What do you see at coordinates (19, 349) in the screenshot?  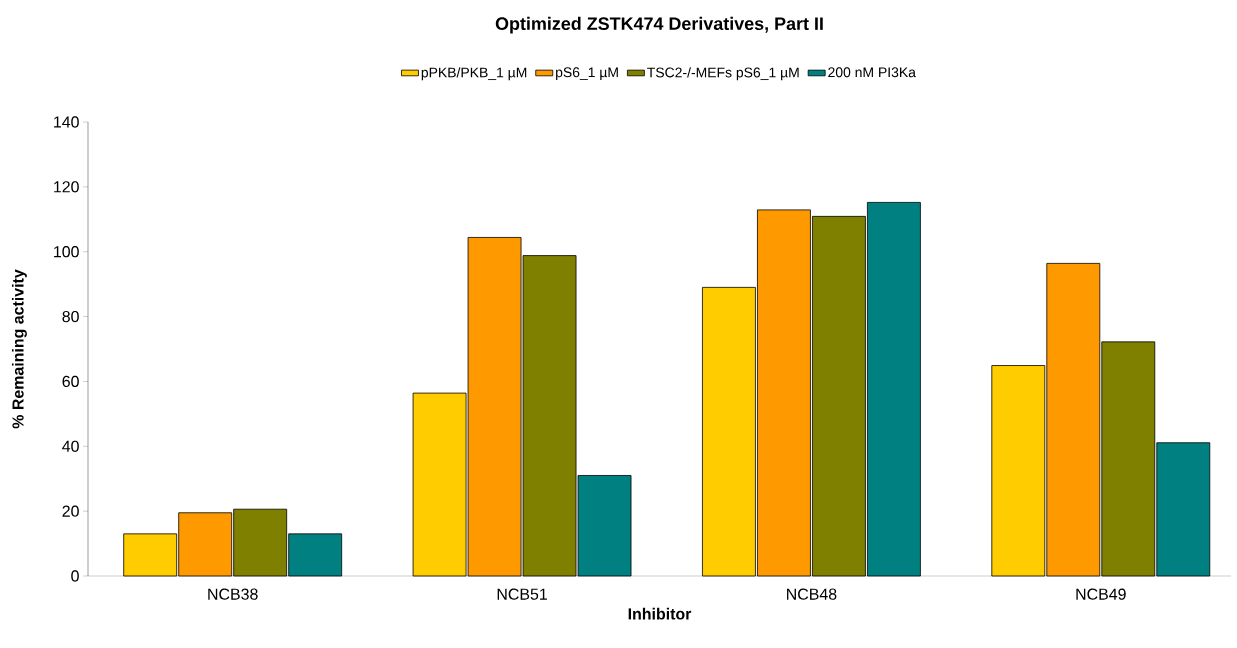 I see `y-axis-title: % Remaining activity` at bounding box center [19, 349].